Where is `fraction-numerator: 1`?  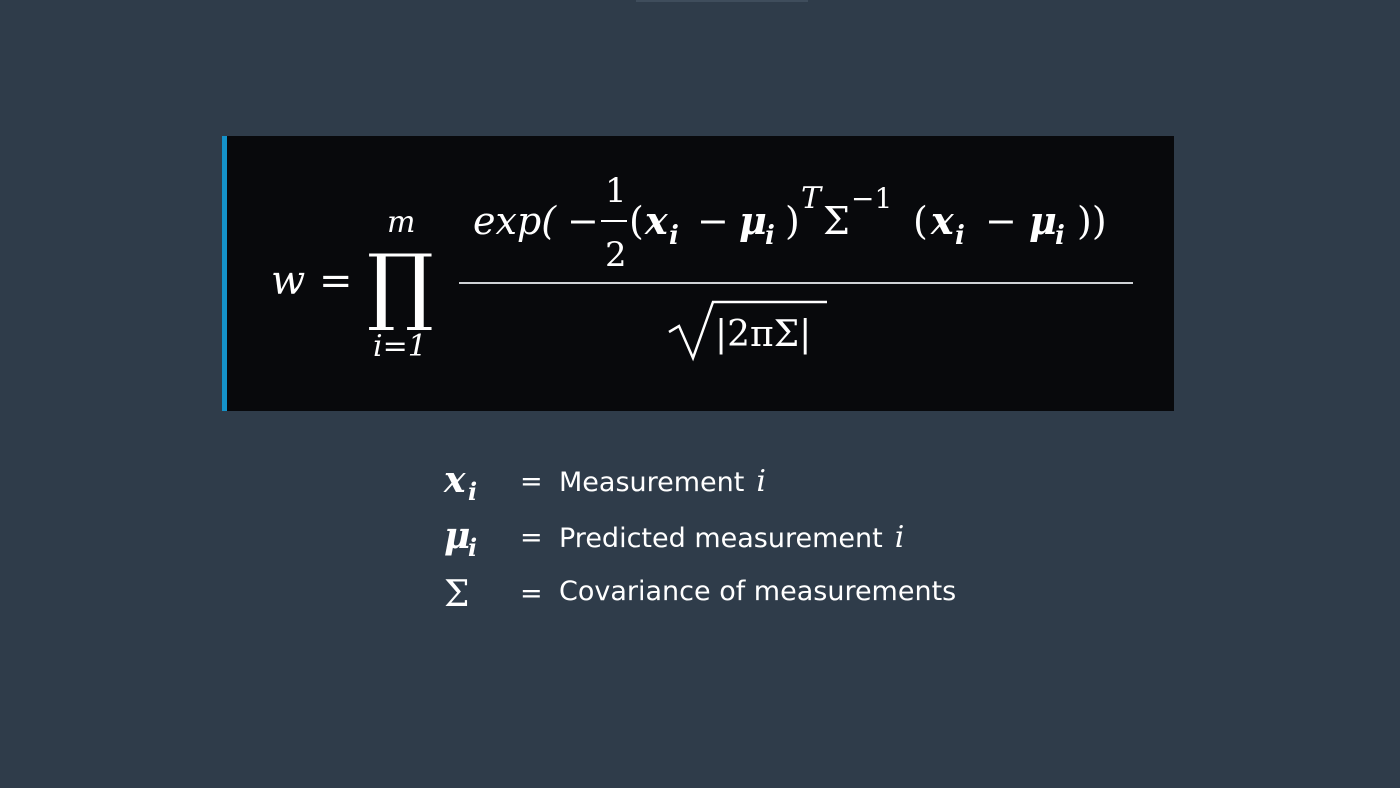
fraction-numerator: 1 is located at coordinates (616, 191).